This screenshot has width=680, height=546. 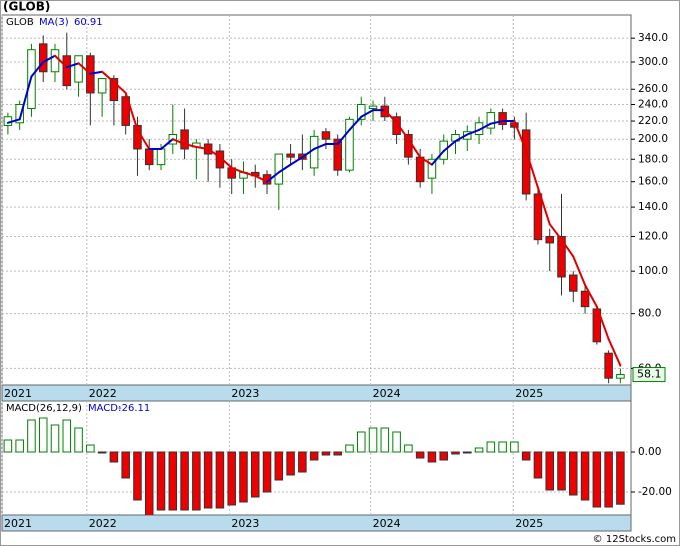 I want to click on y-tick-label: 340.0, so click(x=653, y=38).